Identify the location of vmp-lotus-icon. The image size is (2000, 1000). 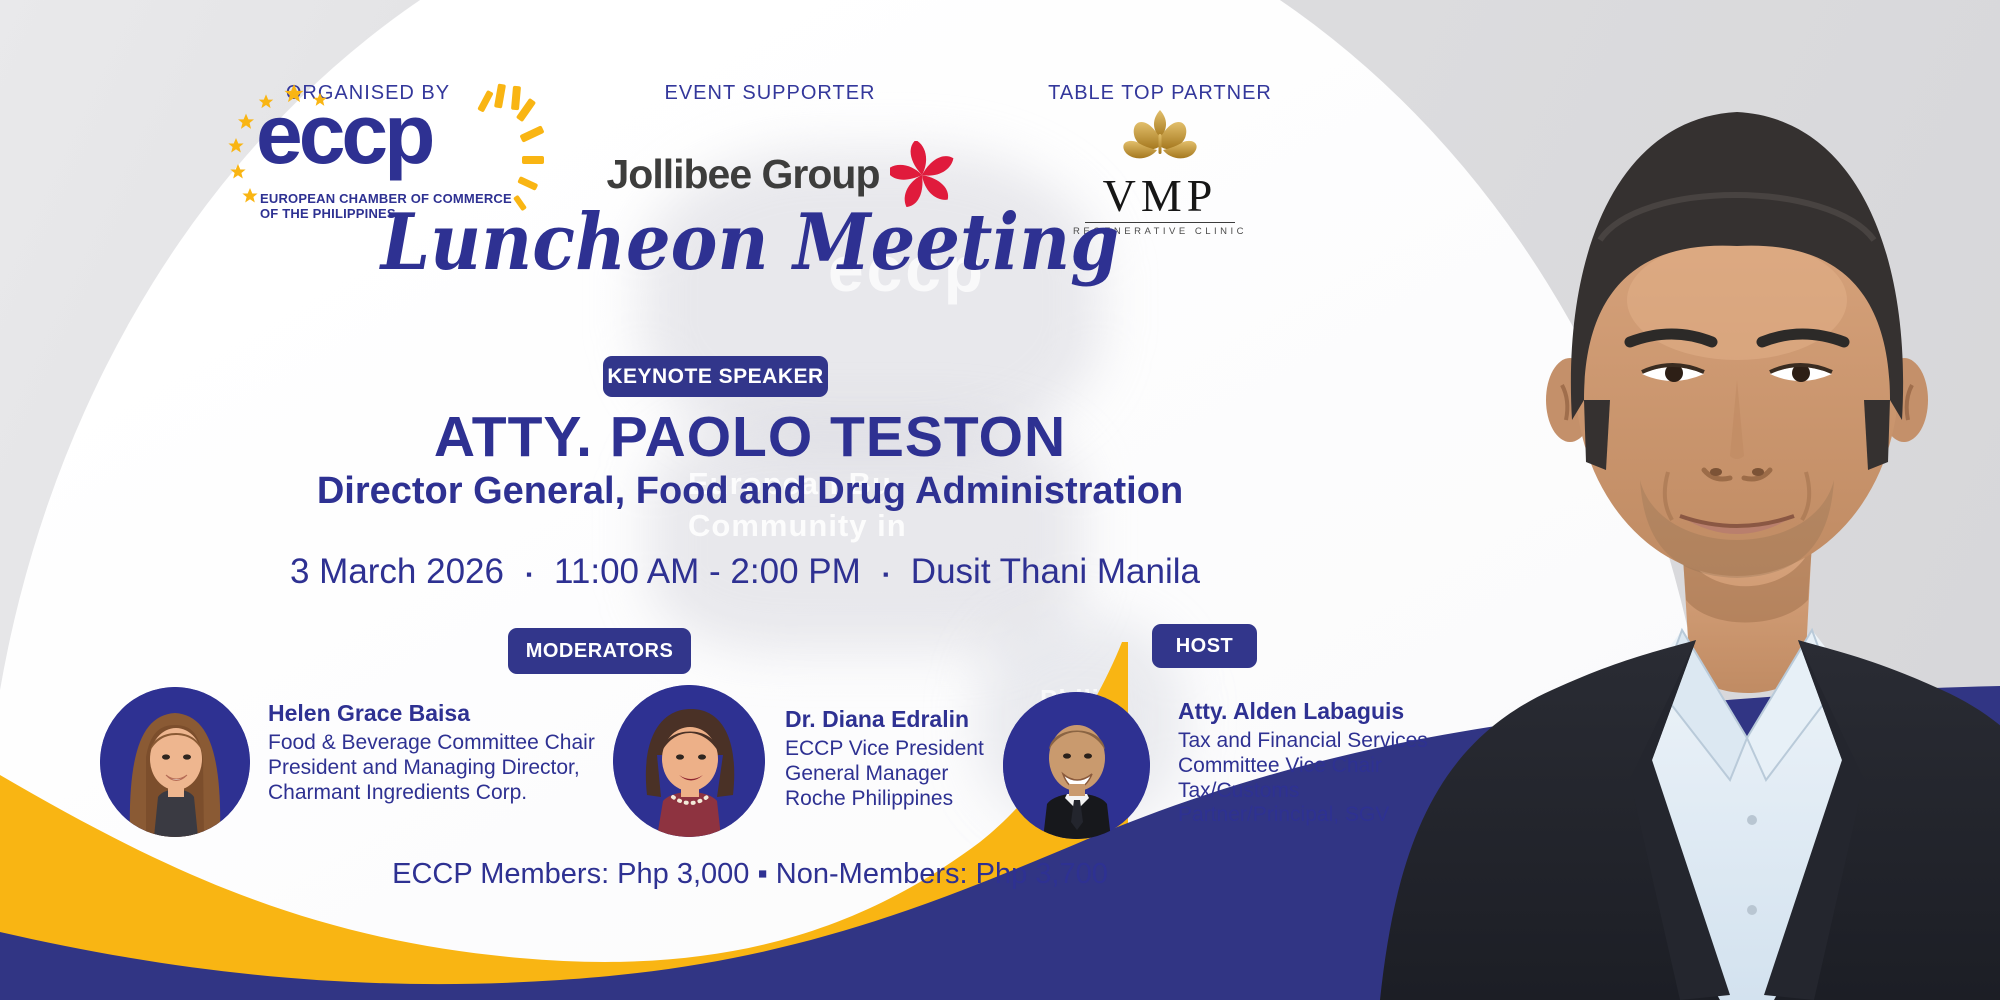
(1160, 134).